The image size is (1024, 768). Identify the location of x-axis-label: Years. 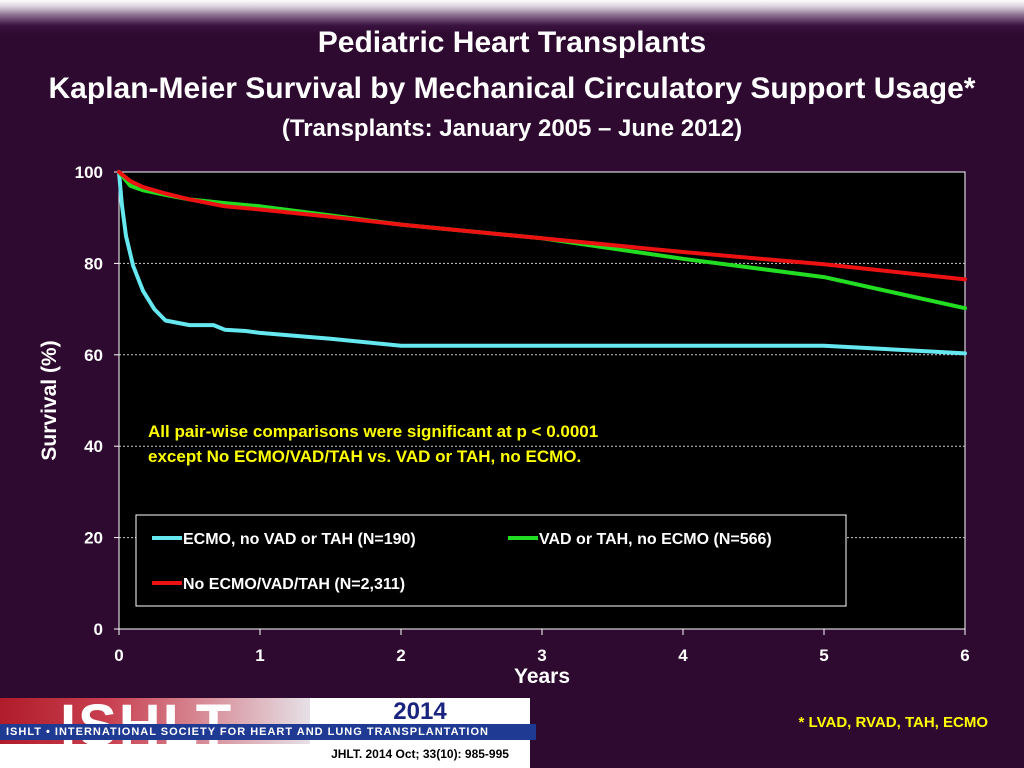
(542, 676).